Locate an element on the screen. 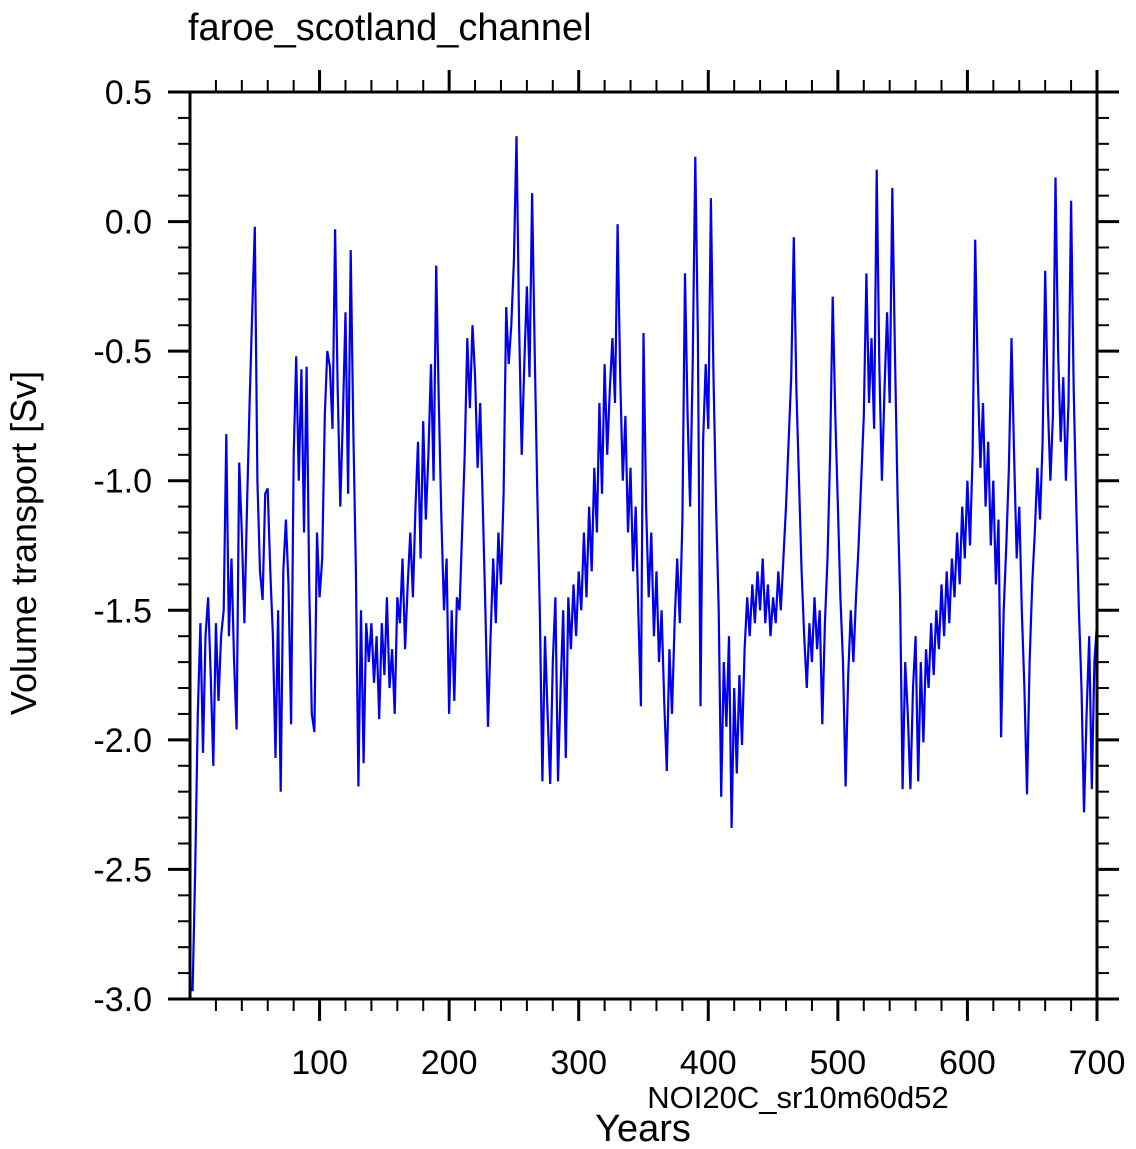  x-tick-label: 300 is located at coordinates (578, 1063).